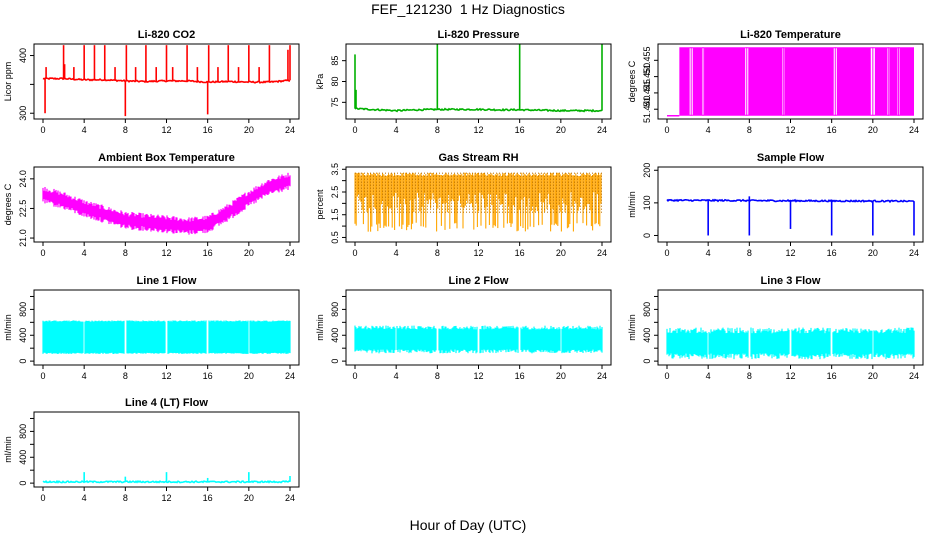  What do you see at coordinates (463, 328) in the screenshot?
I see `panel-line2: Line 2 Flow ml/min 0 4 8 12 16 20 24 0 400 800` at bounding box center [463, 328].